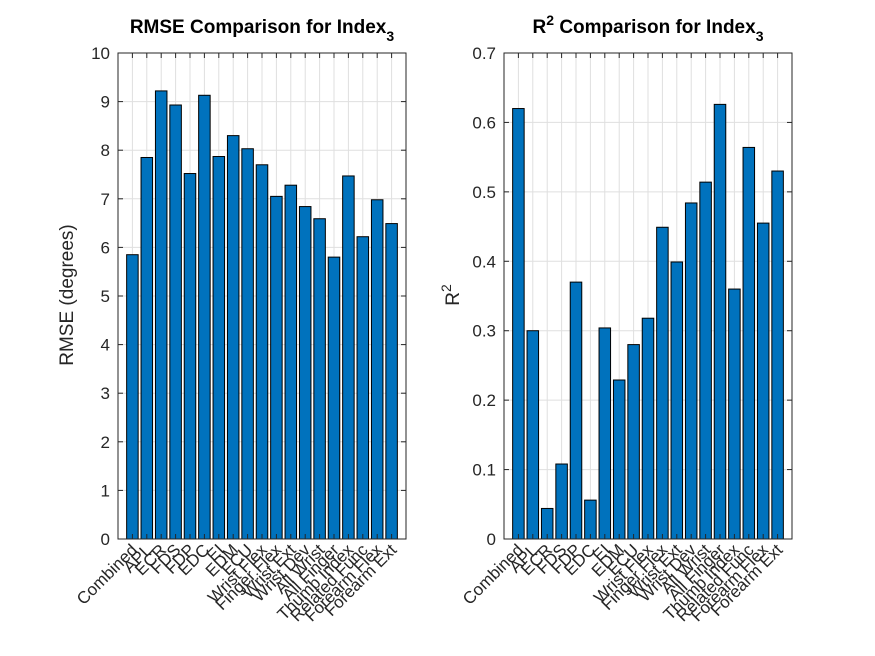 The width and height of the screenshot is (875, 656). Describe the element at coordinates (491, 539) in the screenshot. I see `r2-y-tick-label: 0` at that location.